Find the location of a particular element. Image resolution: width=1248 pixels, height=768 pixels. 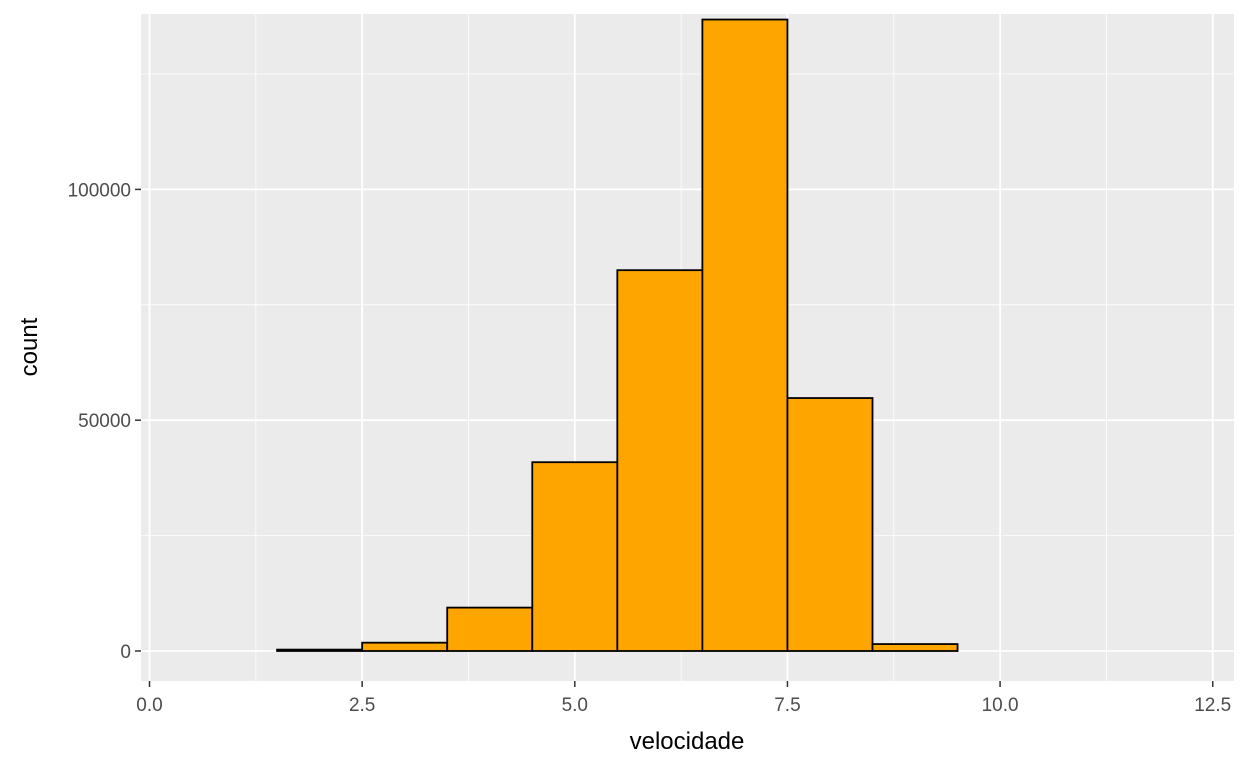

y-axis-title: count is located at coordinates (29, 346).